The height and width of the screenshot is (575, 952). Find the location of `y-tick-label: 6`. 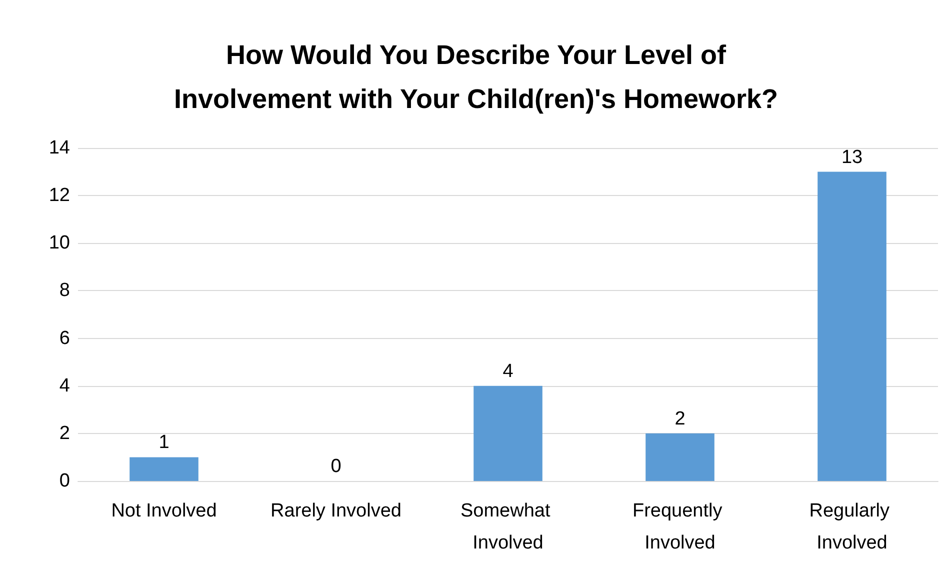

y-tick-label: 6 is located at coordinates (64, 338).